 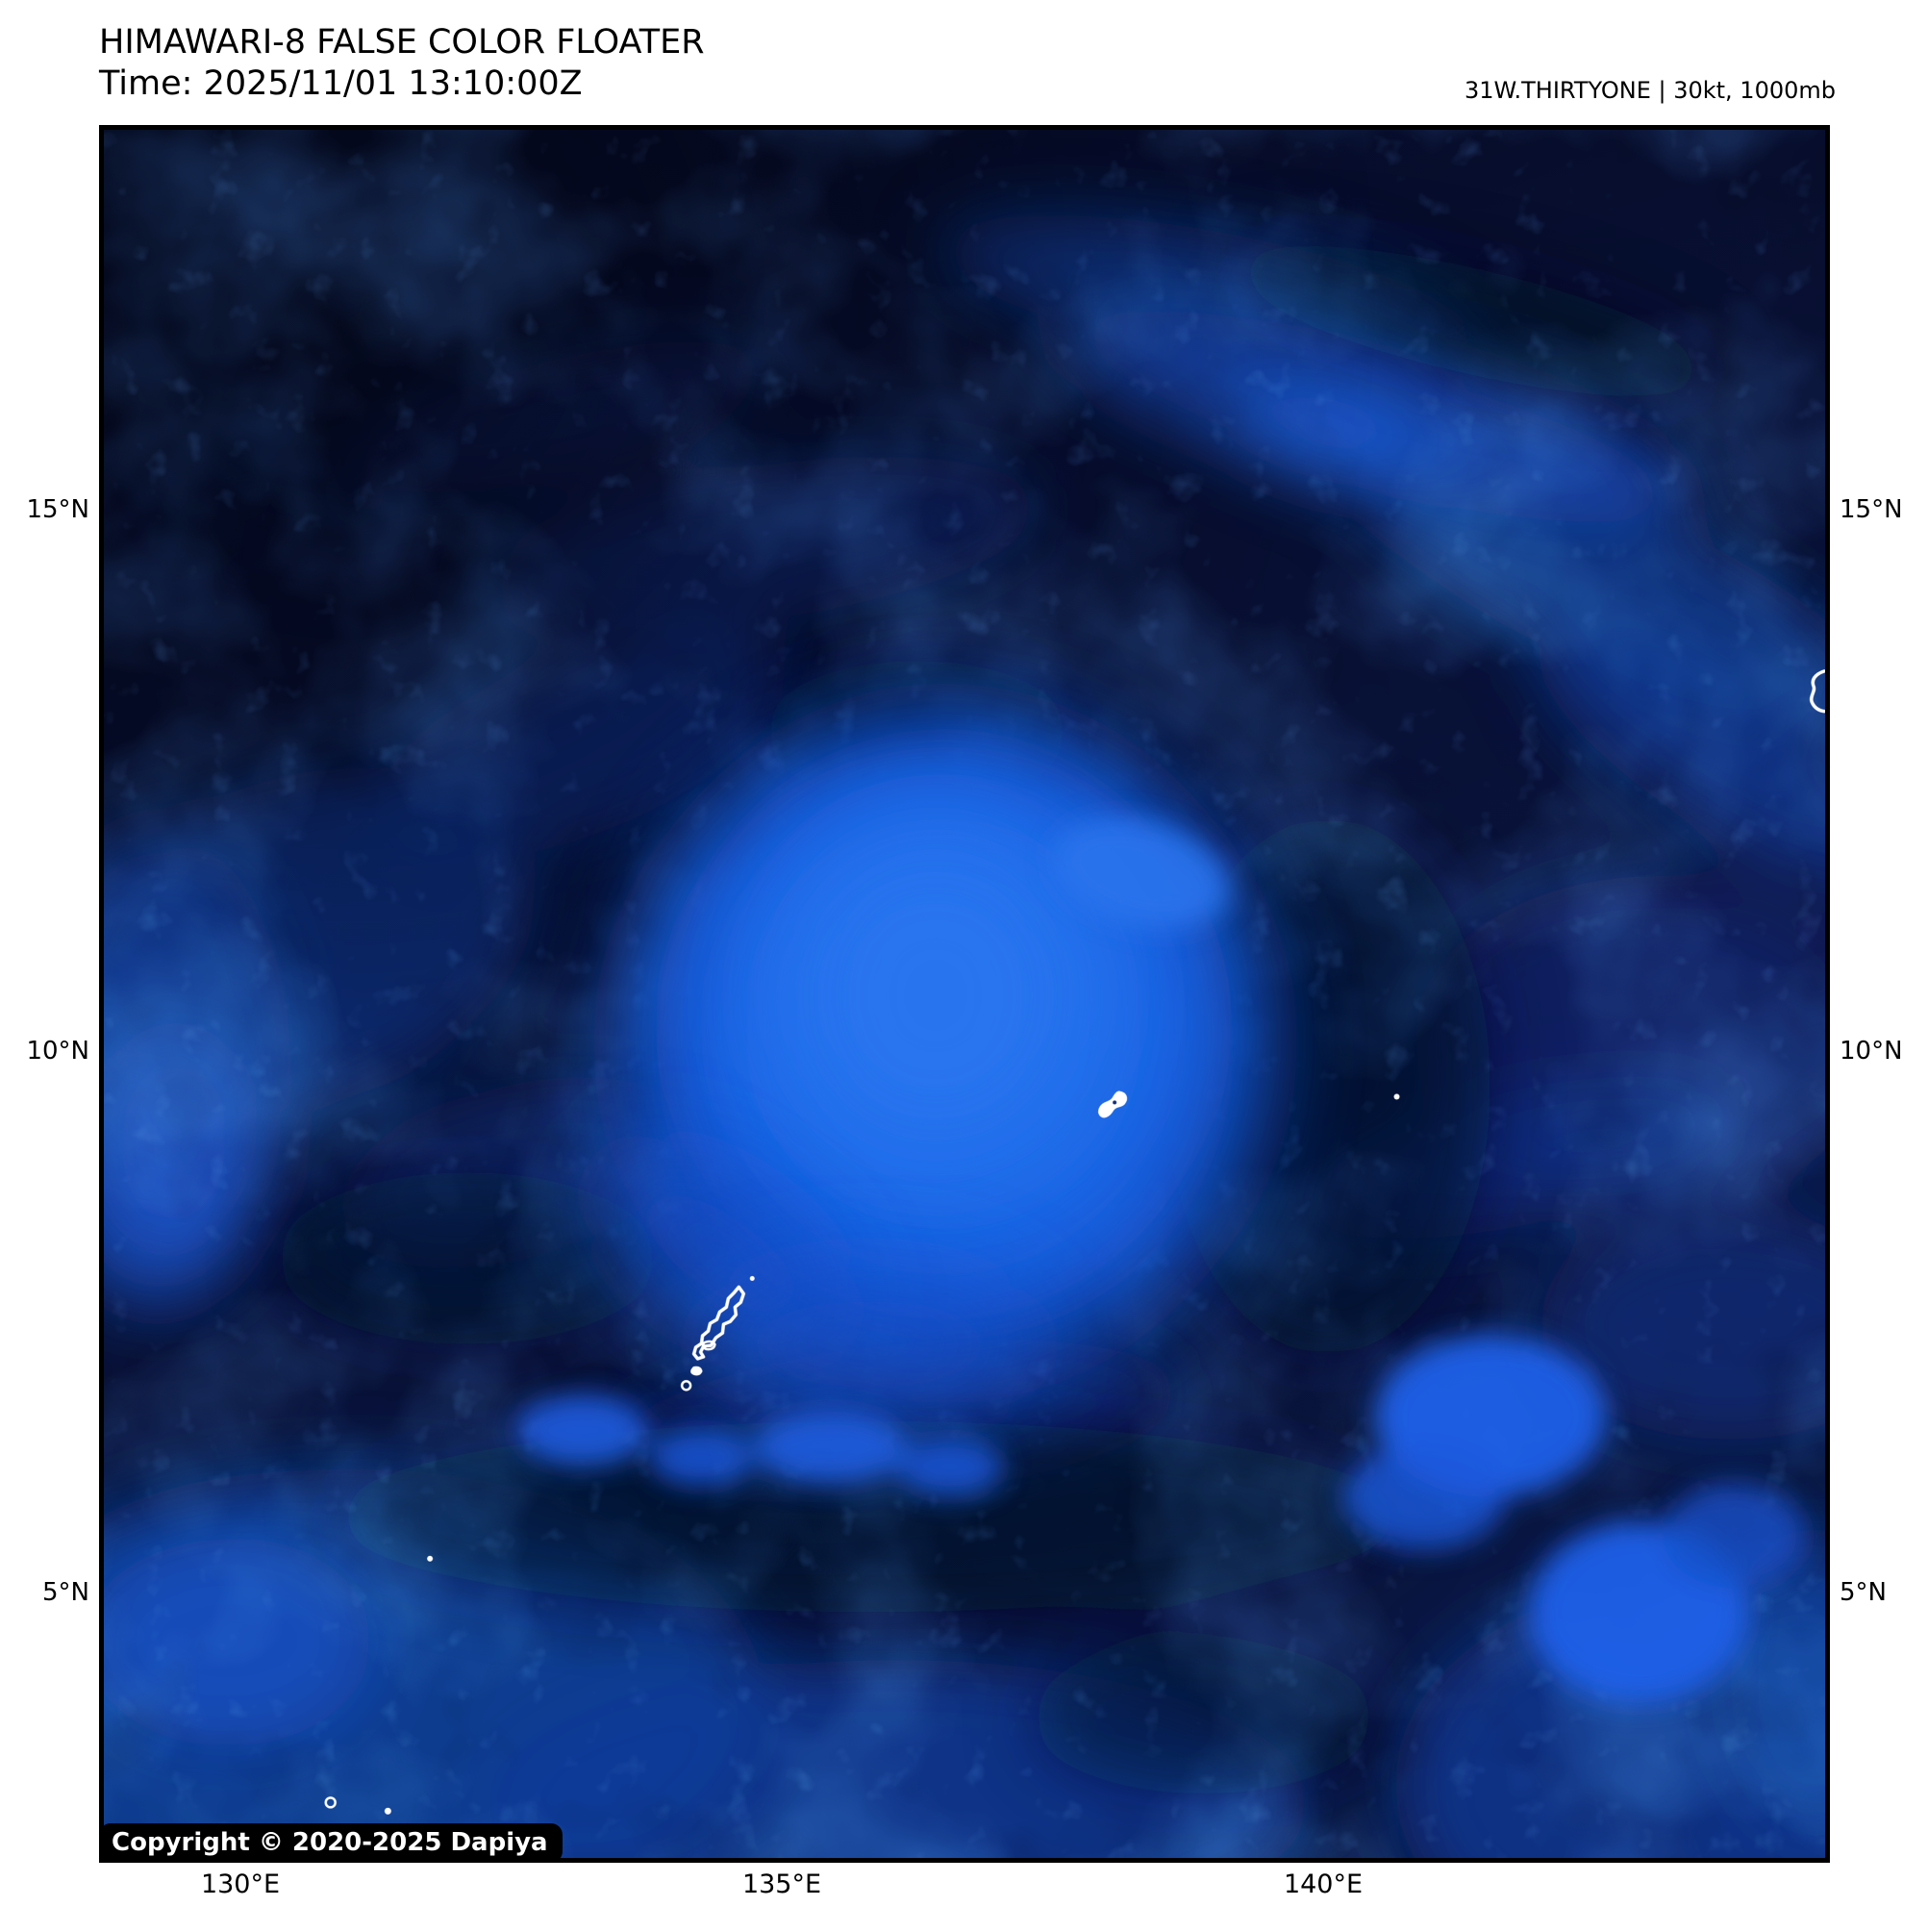 I want to click on yap-coastline, so click(x=1113, y=1104).